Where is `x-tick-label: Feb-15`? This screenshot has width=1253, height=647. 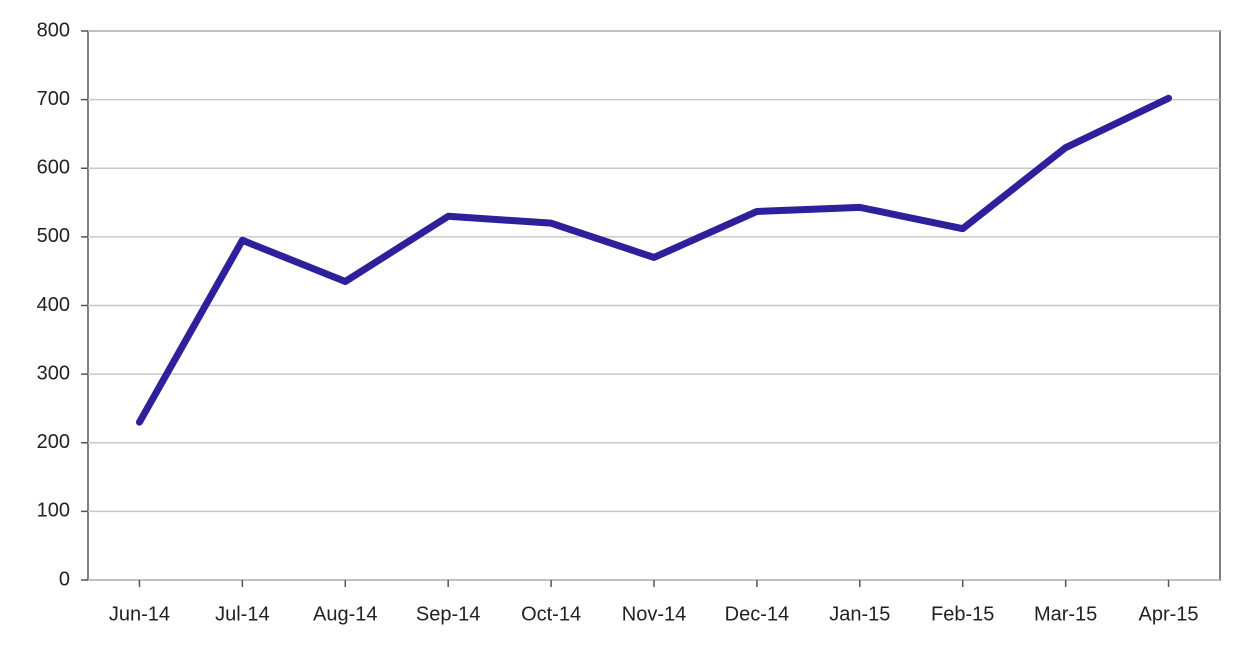
x-tick-label: Feb-15 is located at coordinates (962, 614).